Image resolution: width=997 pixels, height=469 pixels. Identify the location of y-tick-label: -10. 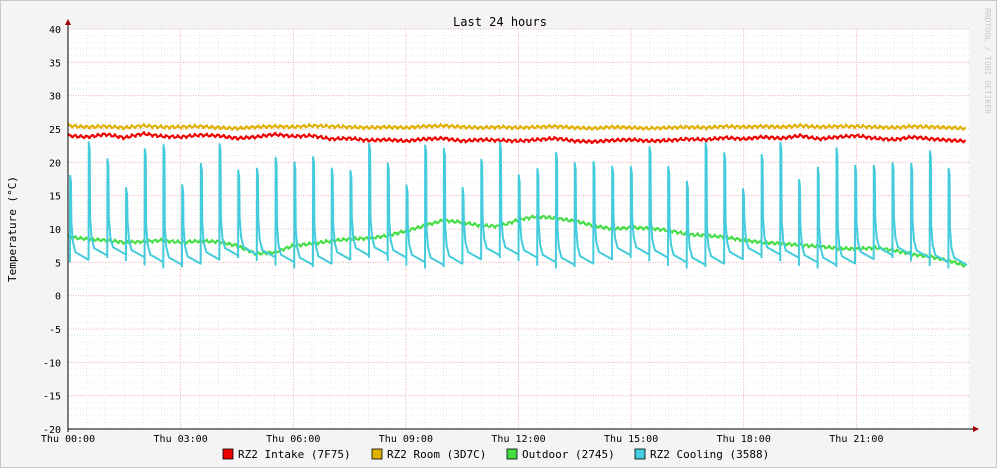
(52, 363).